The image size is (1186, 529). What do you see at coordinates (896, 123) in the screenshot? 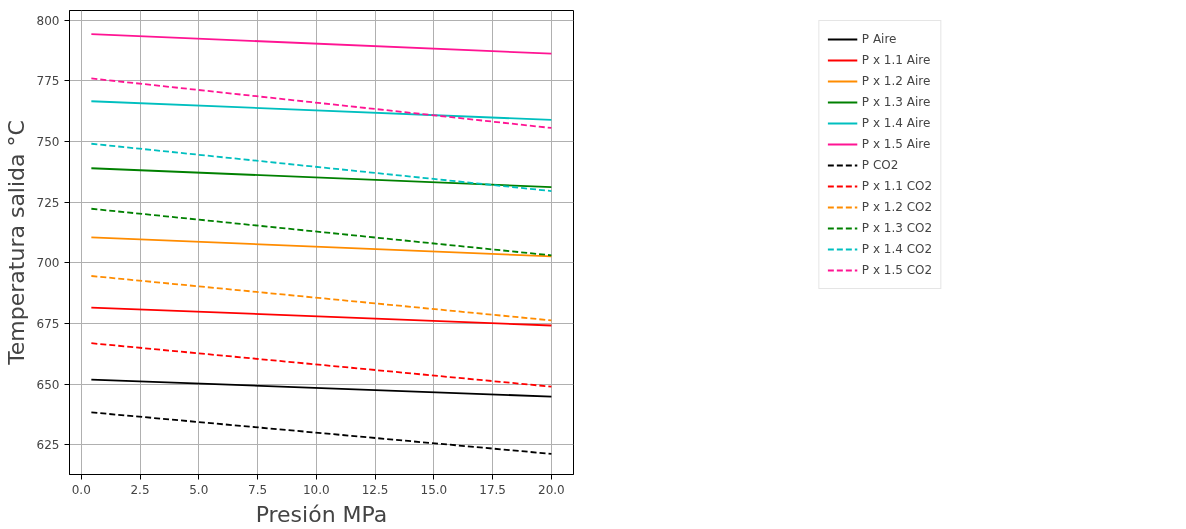
I see `legend-label: P x 1.4 Aire` at bounding box center [896, 123].